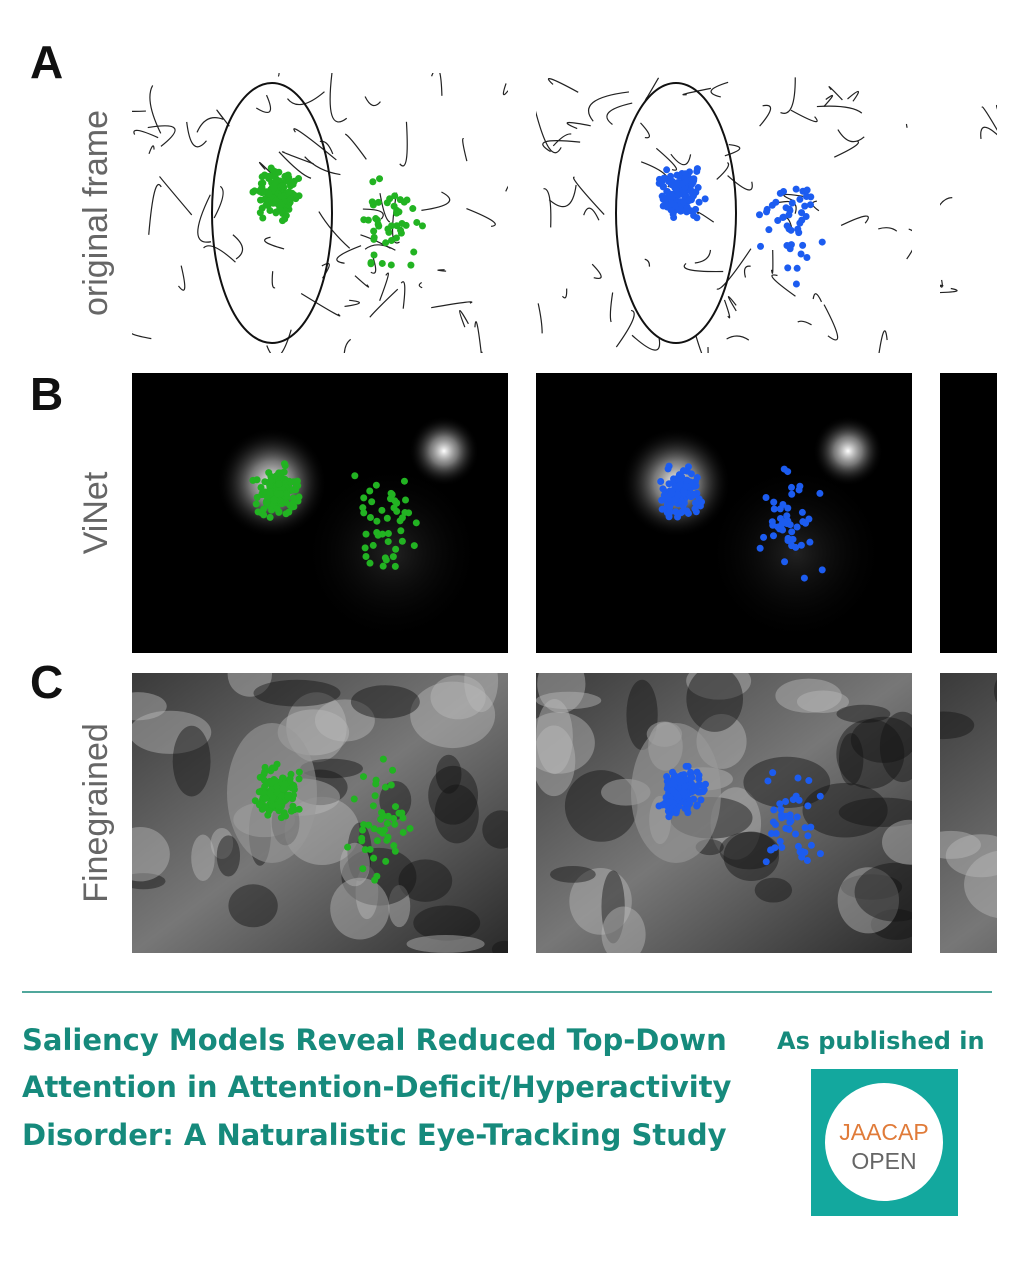 This screenshot has width=1024, height=1280. Describe the element at coordinates (724, 213) in the screenshot. I see `panel-bg` at that location.